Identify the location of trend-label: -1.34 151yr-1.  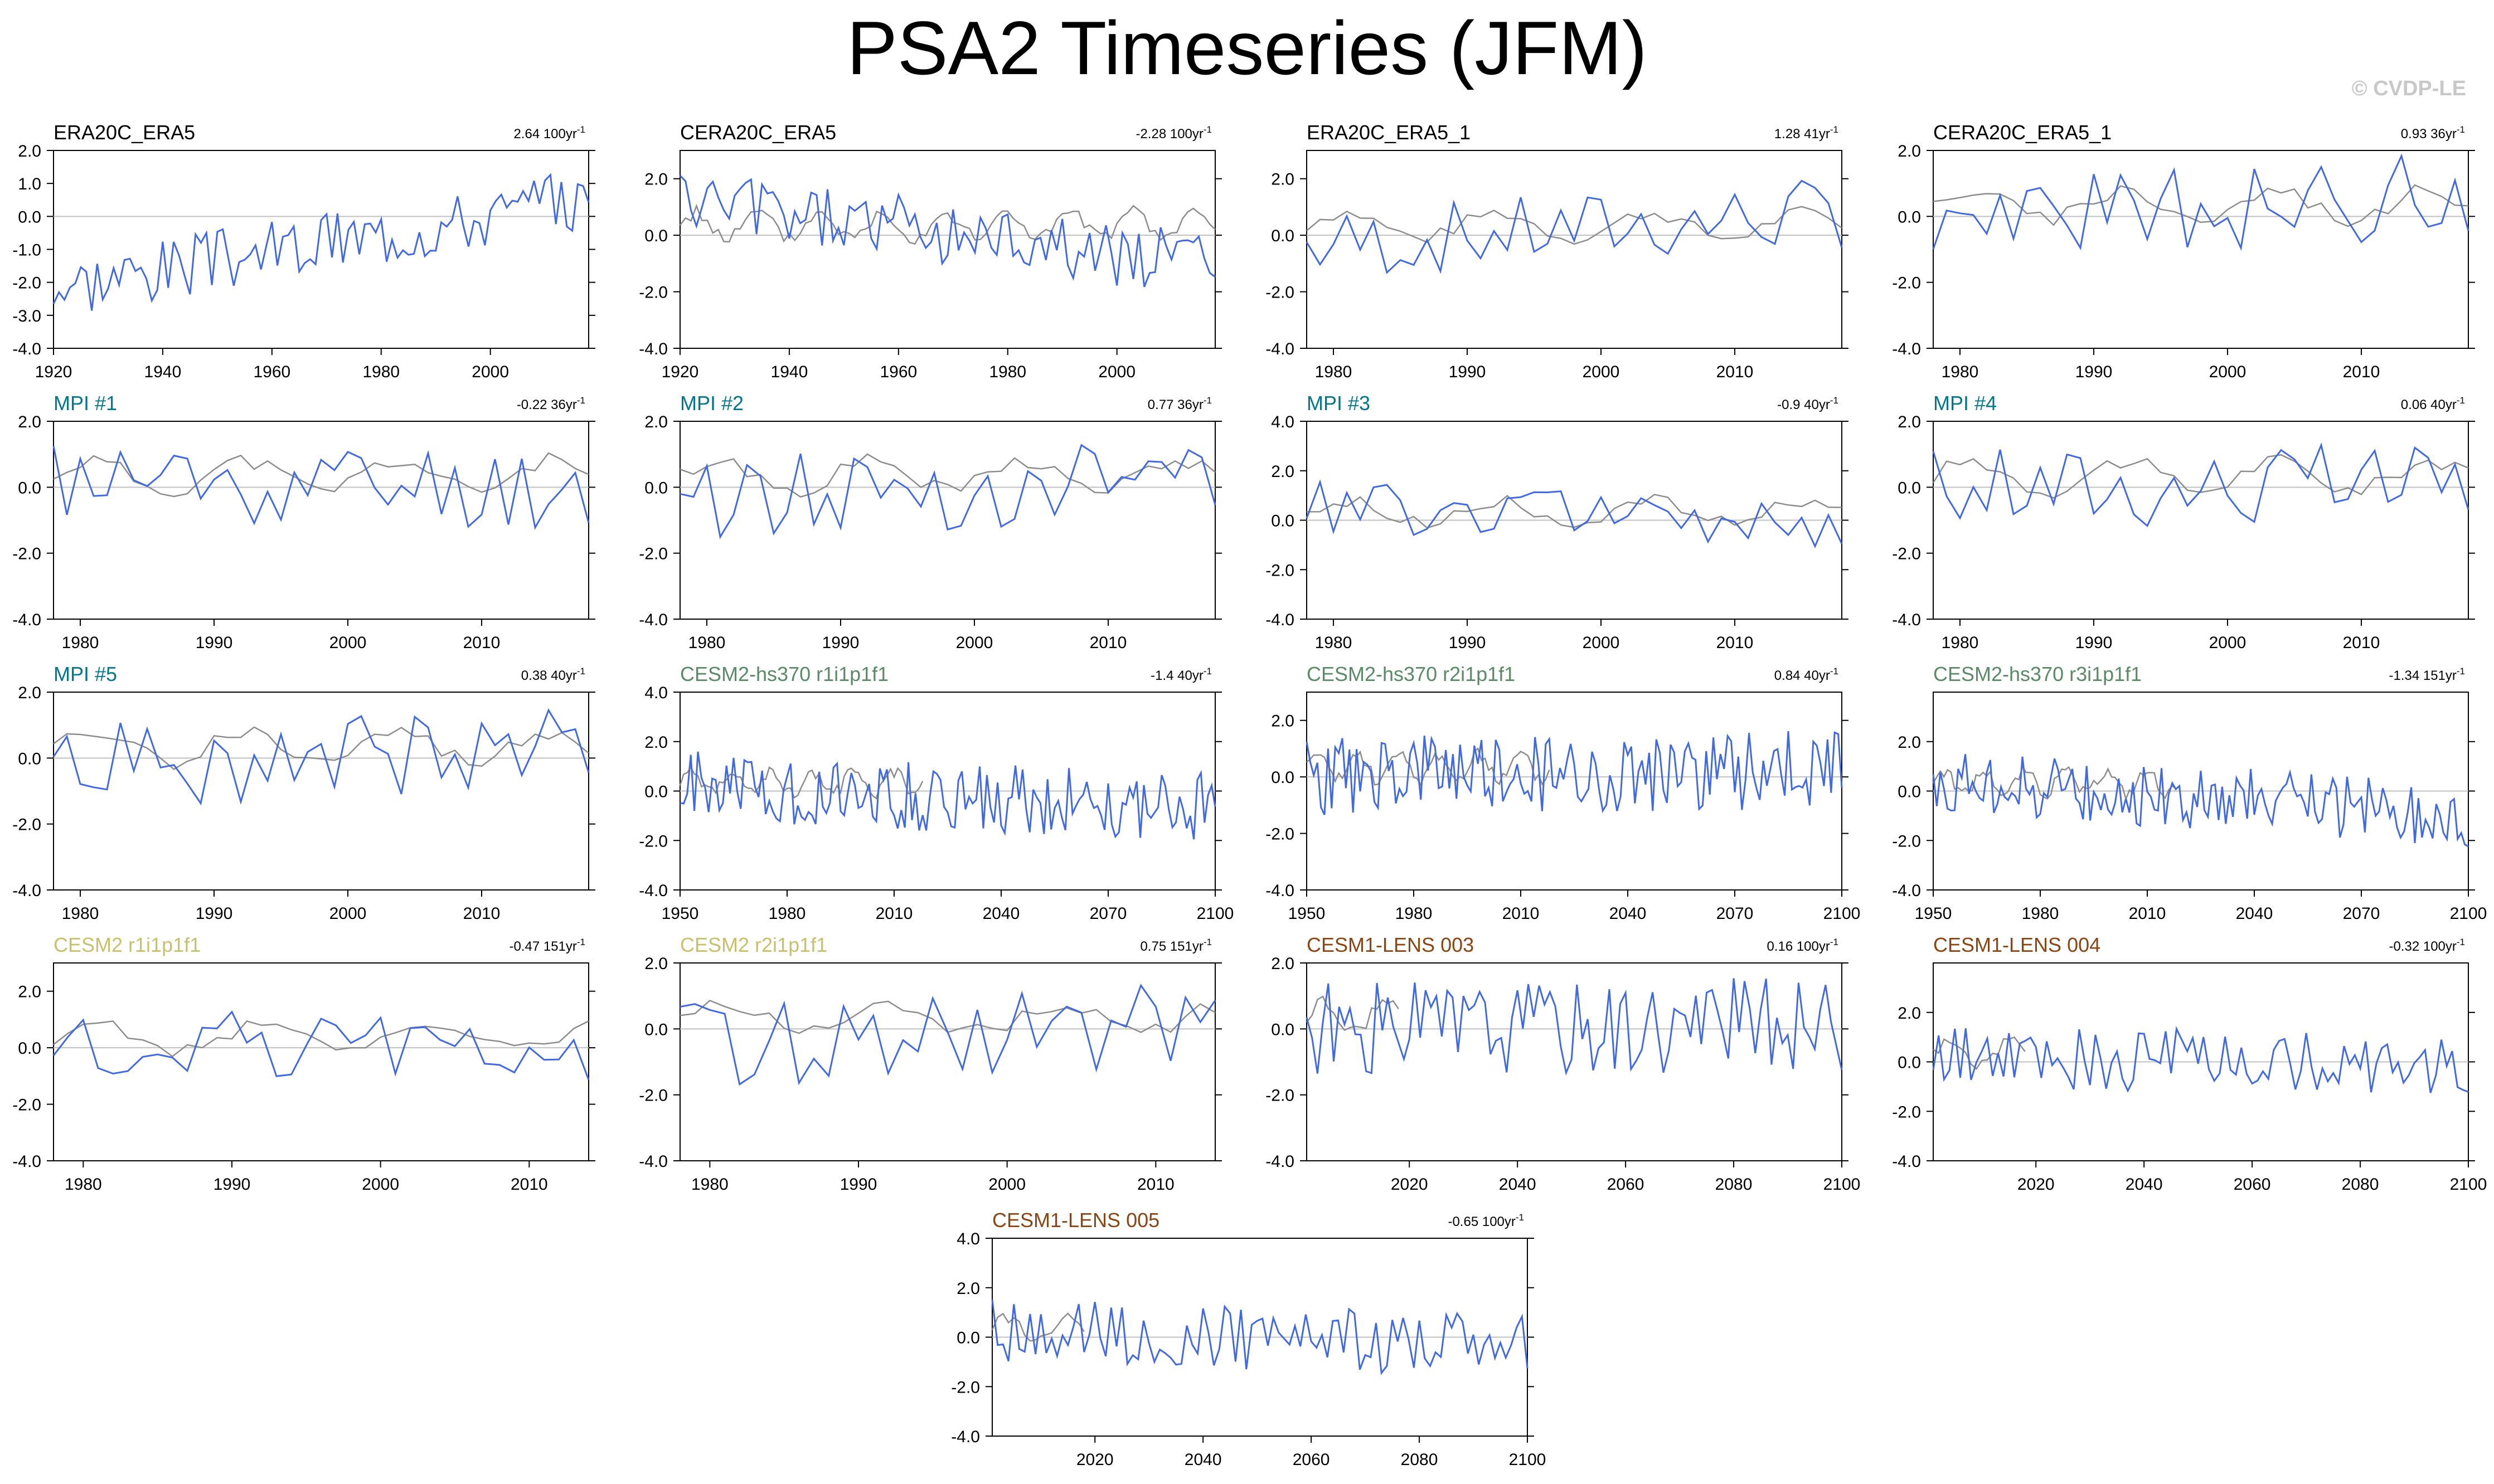
(2427, 674).